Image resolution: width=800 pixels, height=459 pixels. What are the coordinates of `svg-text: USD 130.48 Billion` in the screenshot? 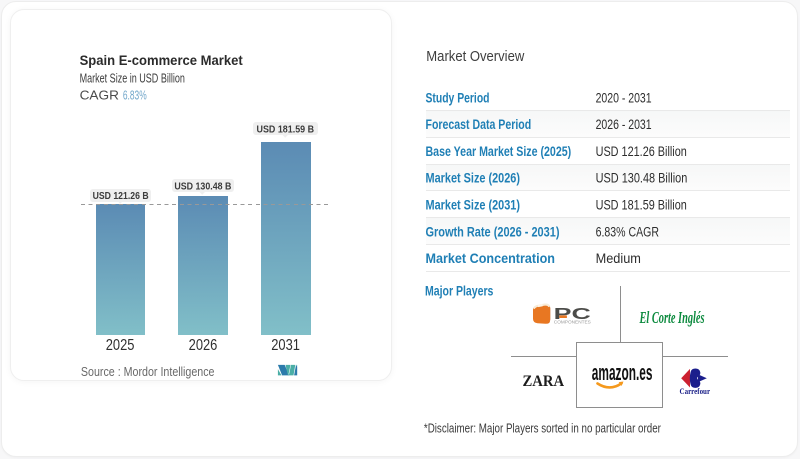 It's located at (642, 178).